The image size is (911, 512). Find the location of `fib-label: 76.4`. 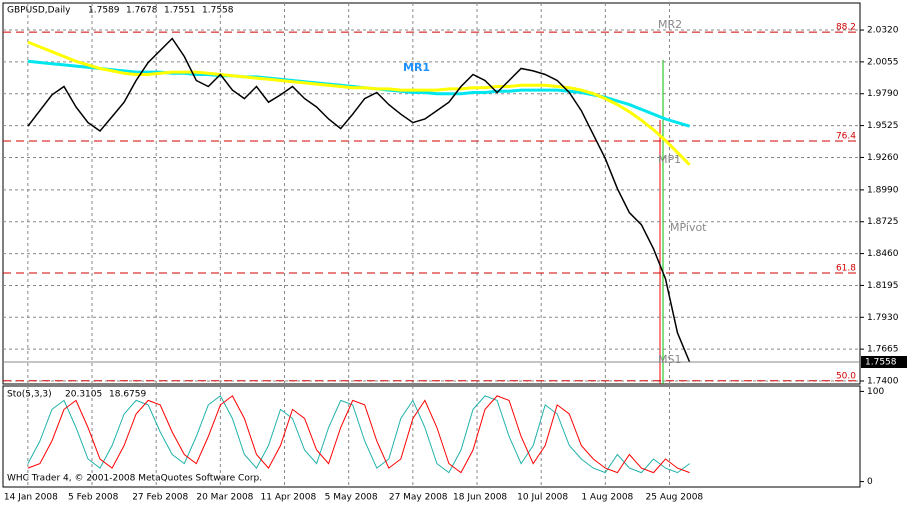

fib-label: 76.4 is located at coordinates (846, 136).